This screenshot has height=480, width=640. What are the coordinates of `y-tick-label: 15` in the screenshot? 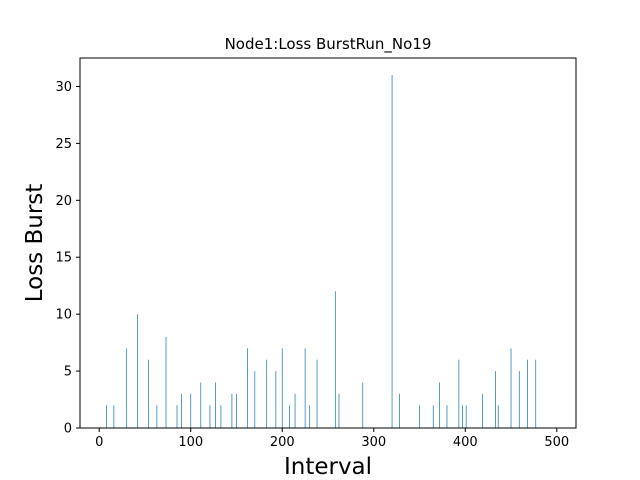 It's located at (63, 258).